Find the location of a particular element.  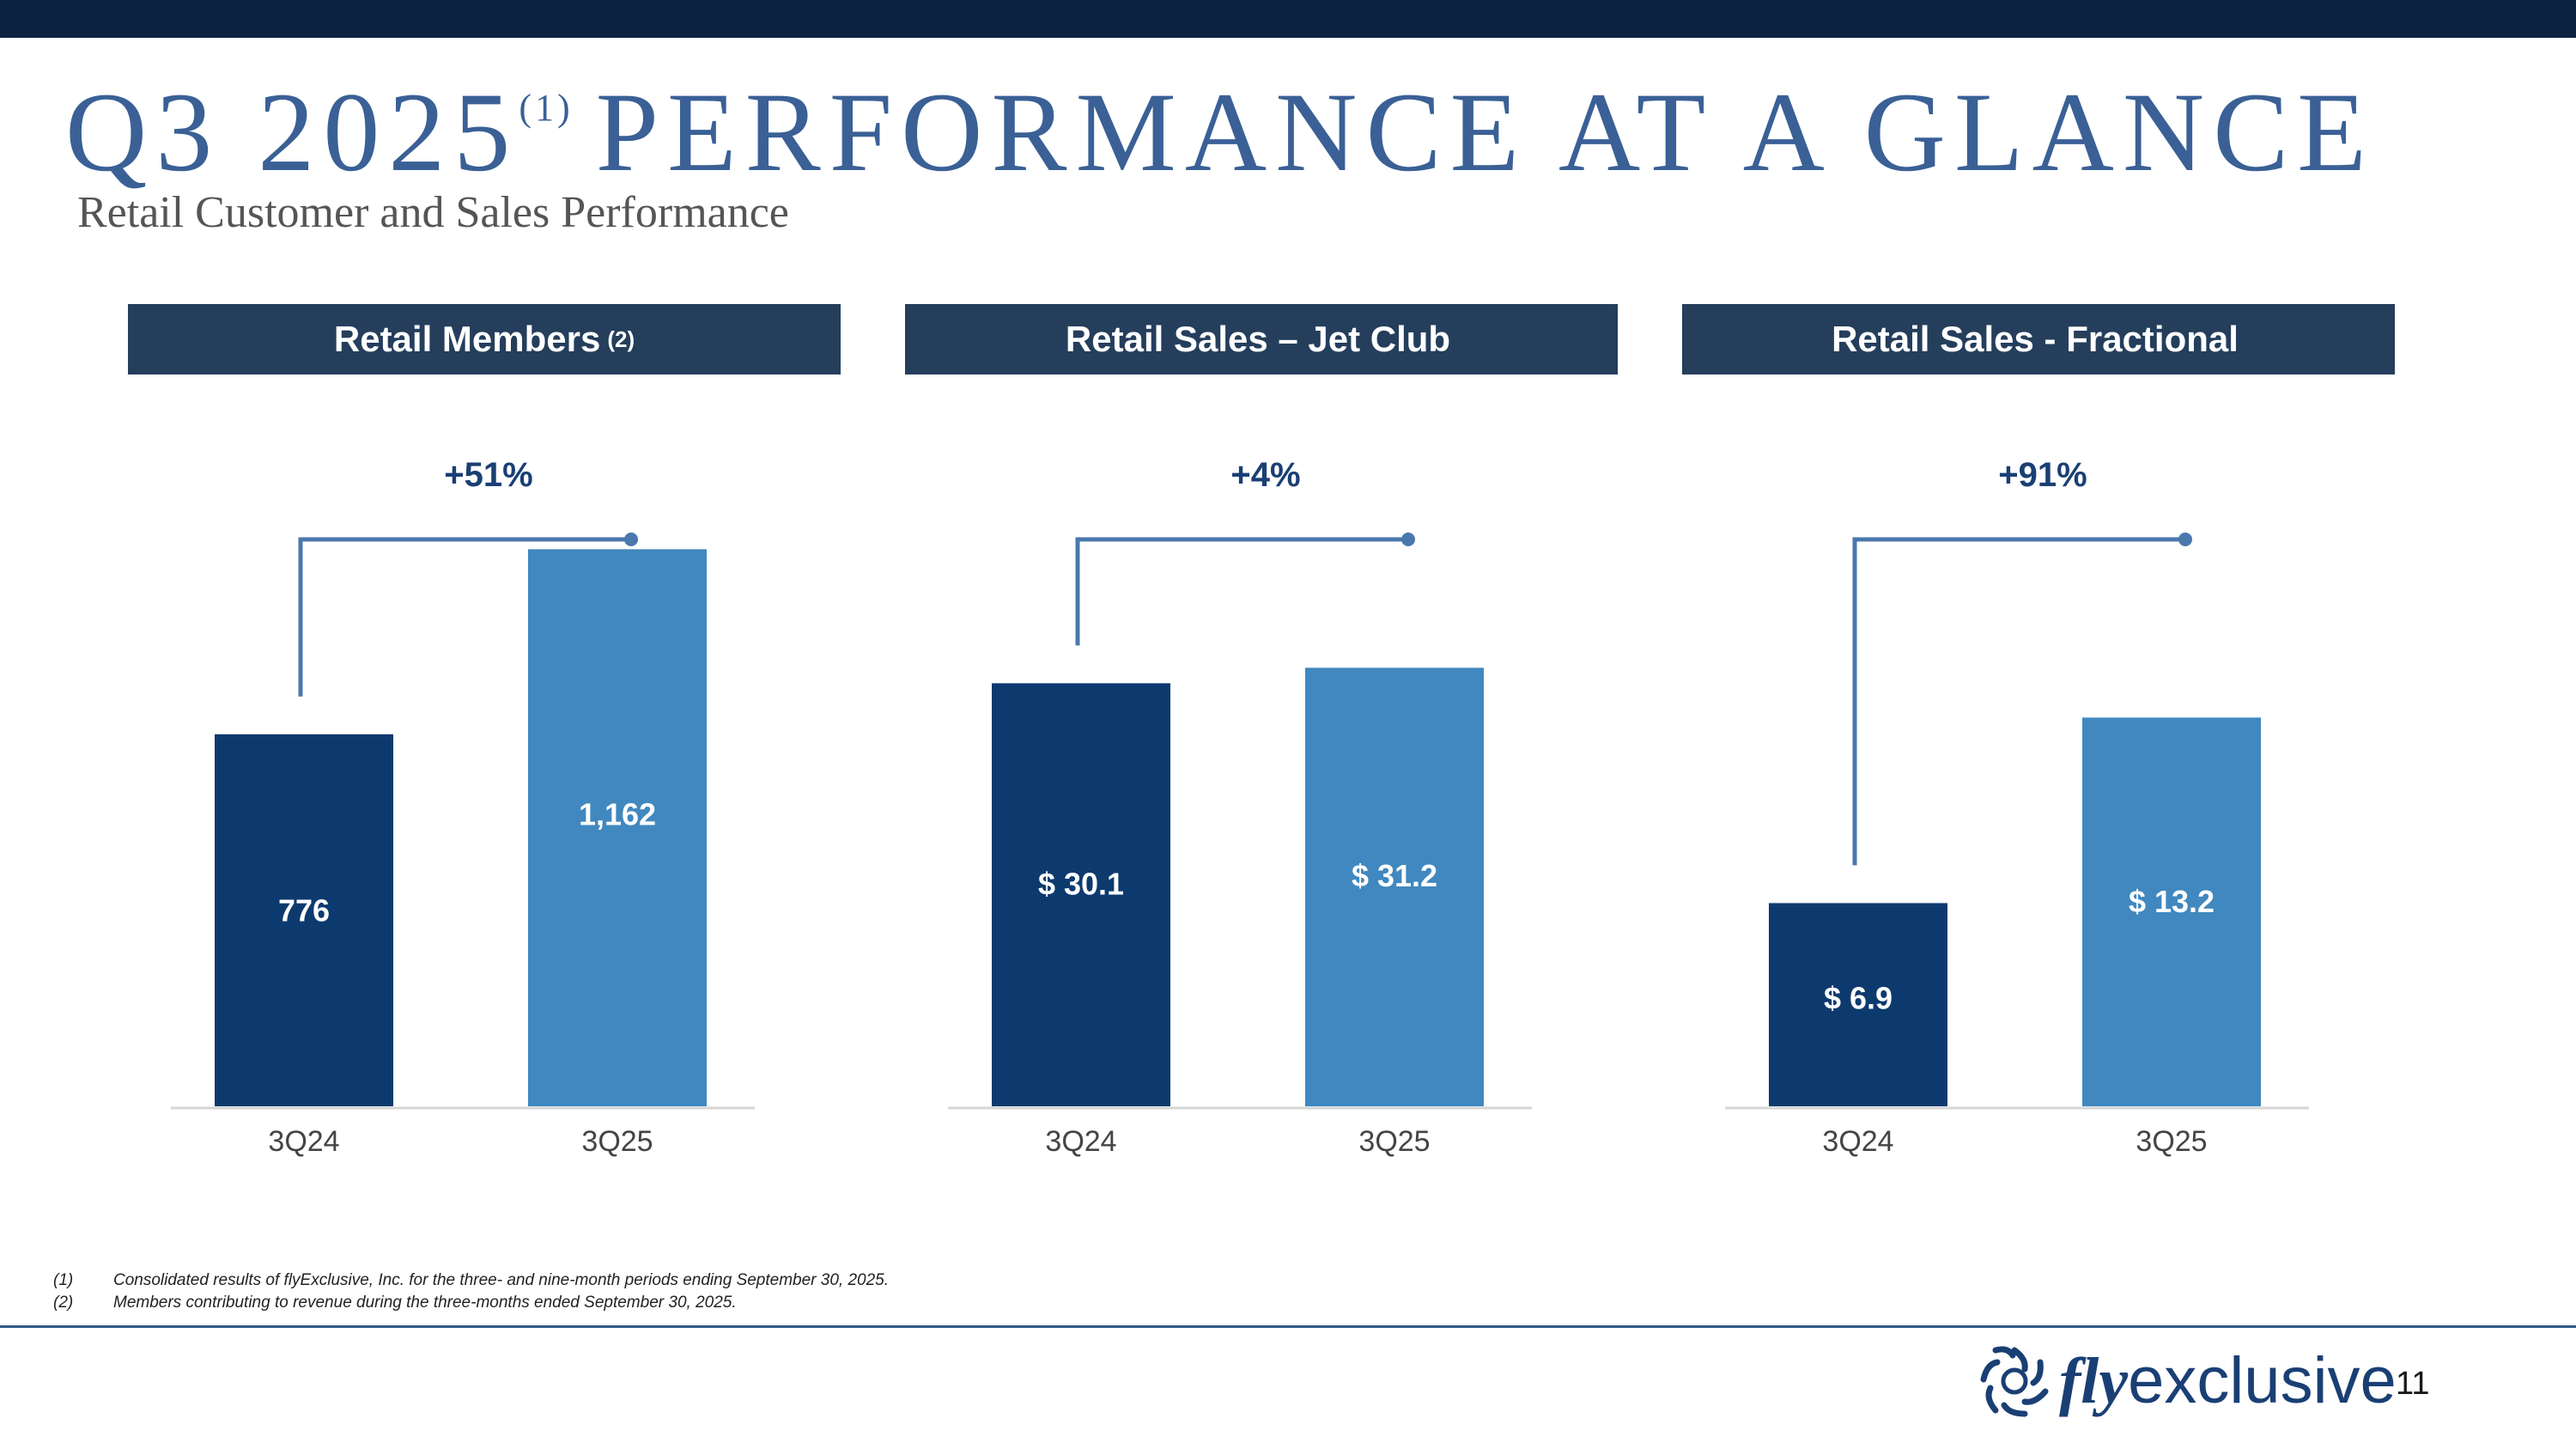

title-rest: PERFORMANCE AT A GLANCE is located at coordinates (1485, 132).